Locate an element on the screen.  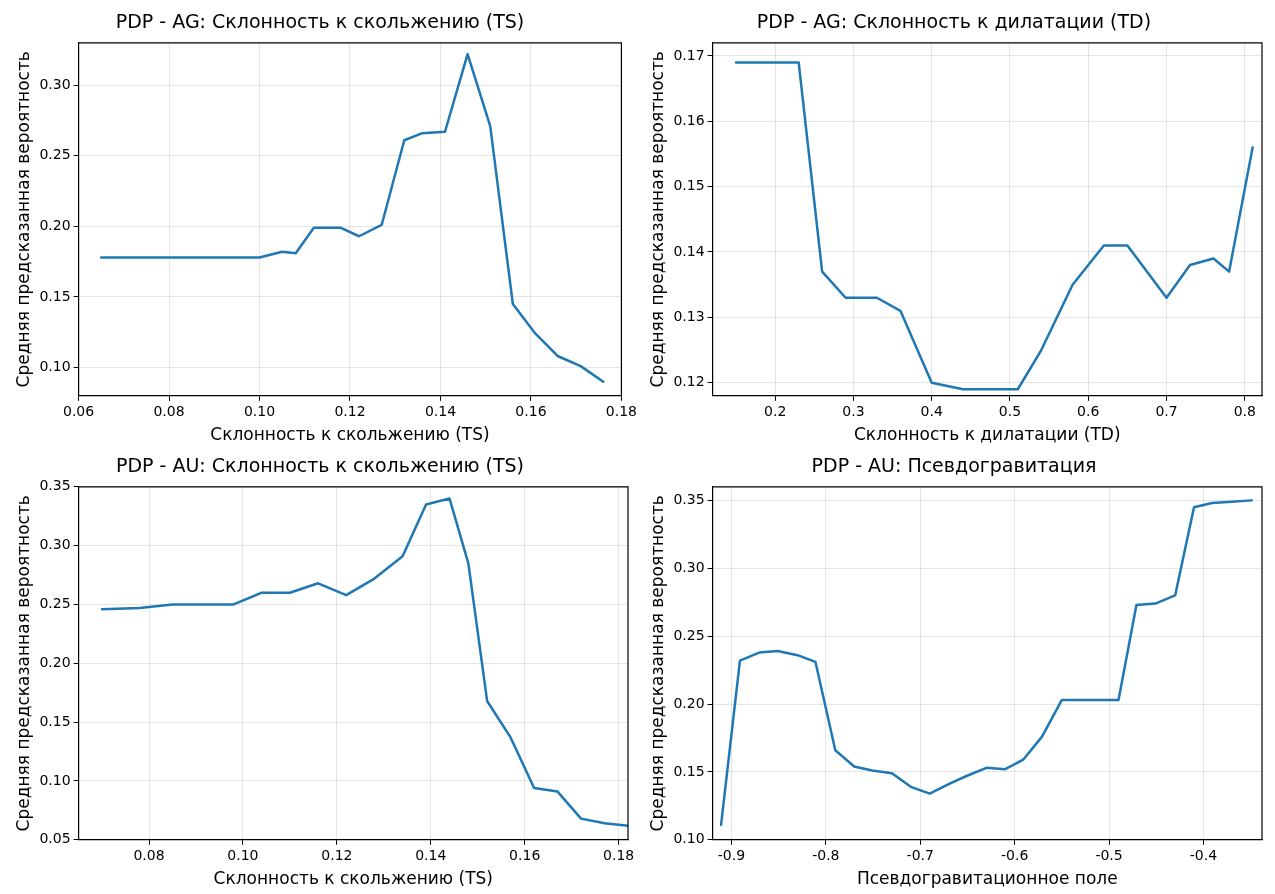
x-axis-title: Псевдогравитационное поле is located at coordinates (987, 878).